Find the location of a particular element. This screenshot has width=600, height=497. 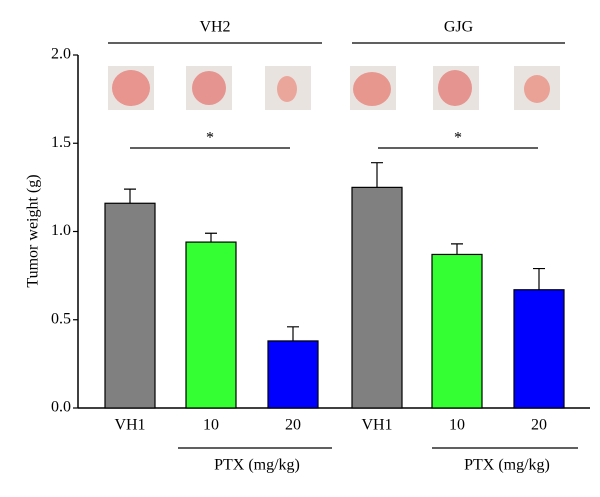

y-axis-label: Tumor weight (g) is located at coordinates (33, 230).